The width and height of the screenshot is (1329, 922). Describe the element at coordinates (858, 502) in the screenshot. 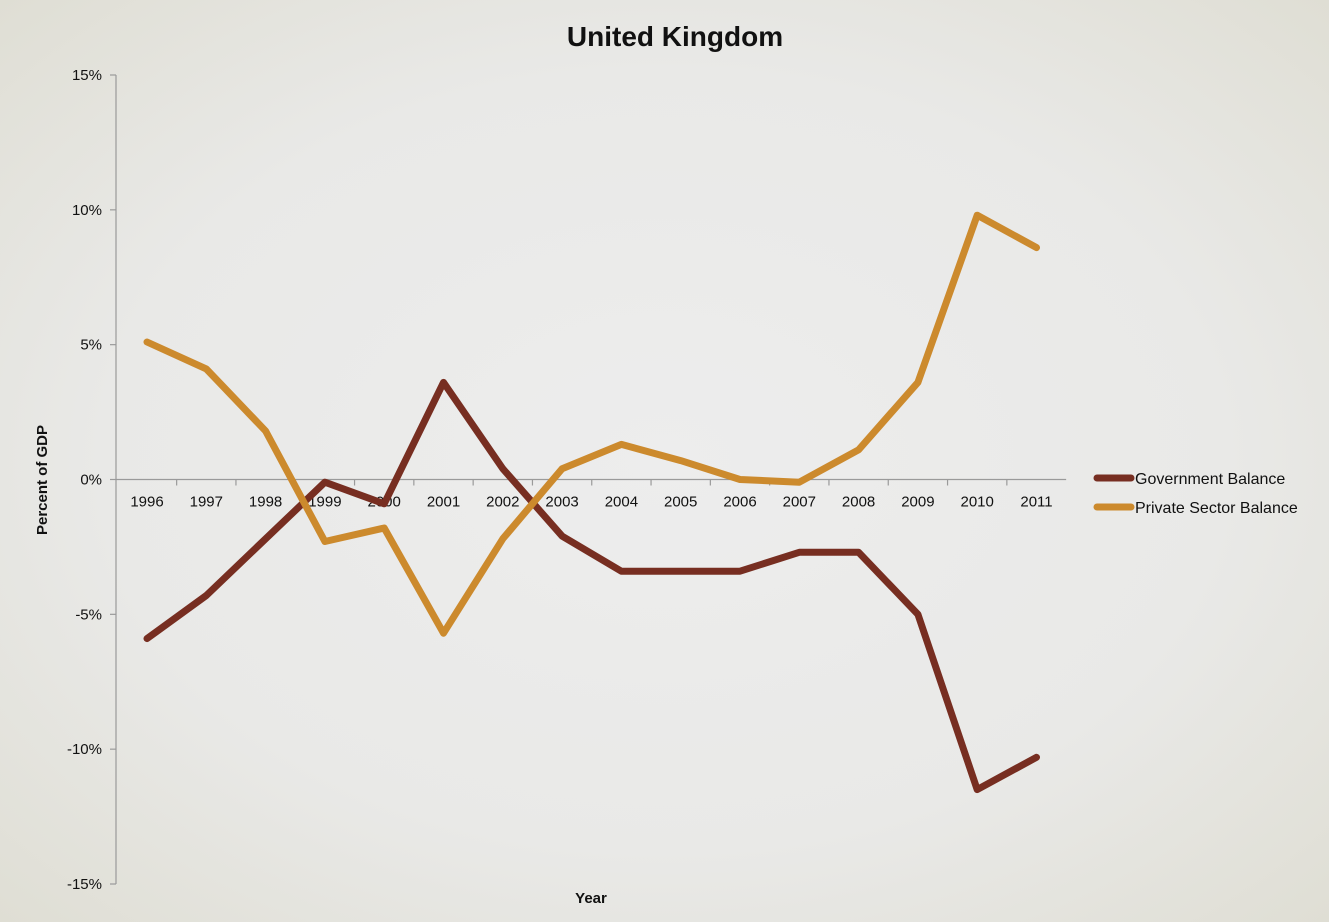

I see `x-tick-label: 2008` at that location.